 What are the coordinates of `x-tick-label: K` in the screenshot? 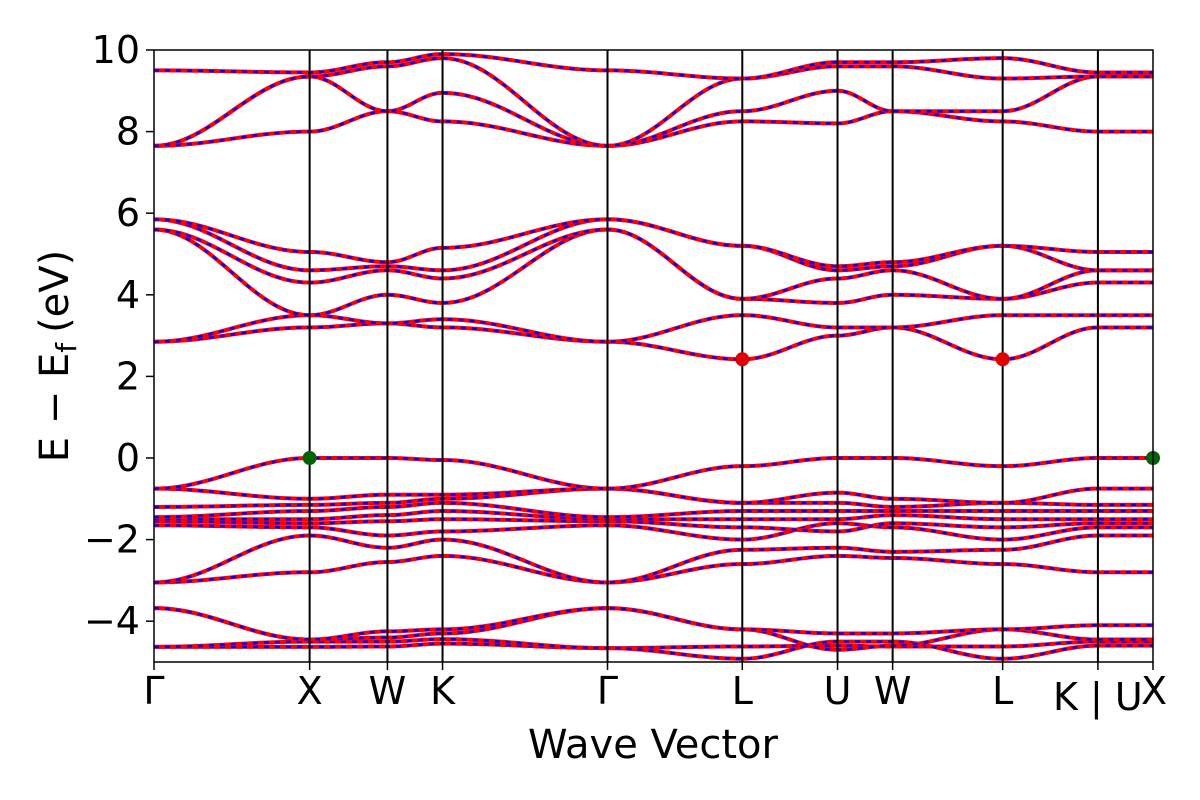 It's located at (443, 691).